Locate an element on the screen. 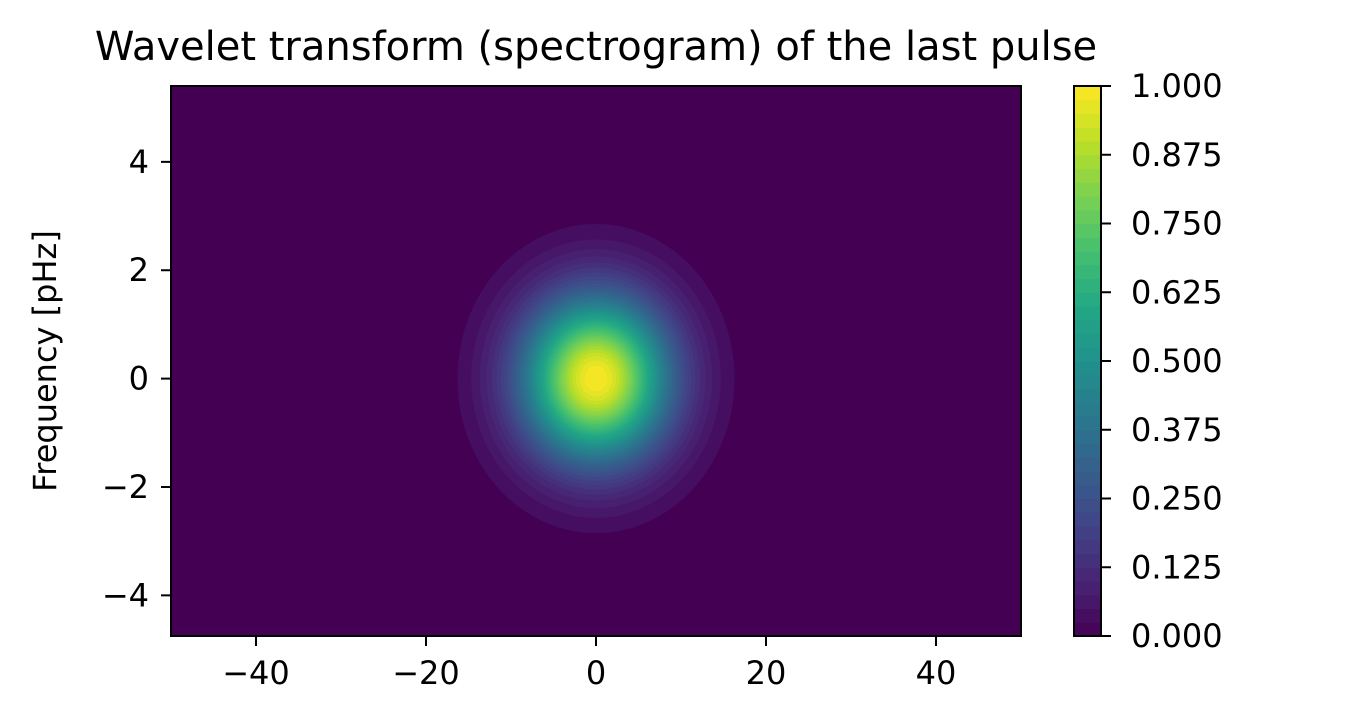 This screenshot has height=715, width=1370. x-axis: −40 −20 0 20 40 is located at coordinates (589, 664).